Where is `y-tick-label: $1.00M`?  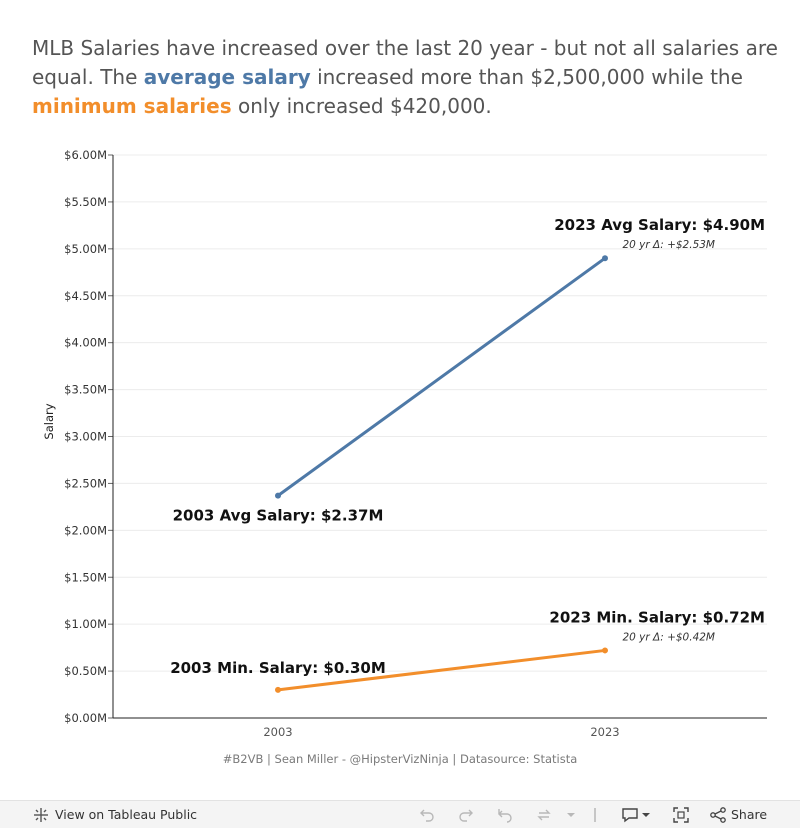
y-tick-label: $1.00M is located at coordinates (85, 624).